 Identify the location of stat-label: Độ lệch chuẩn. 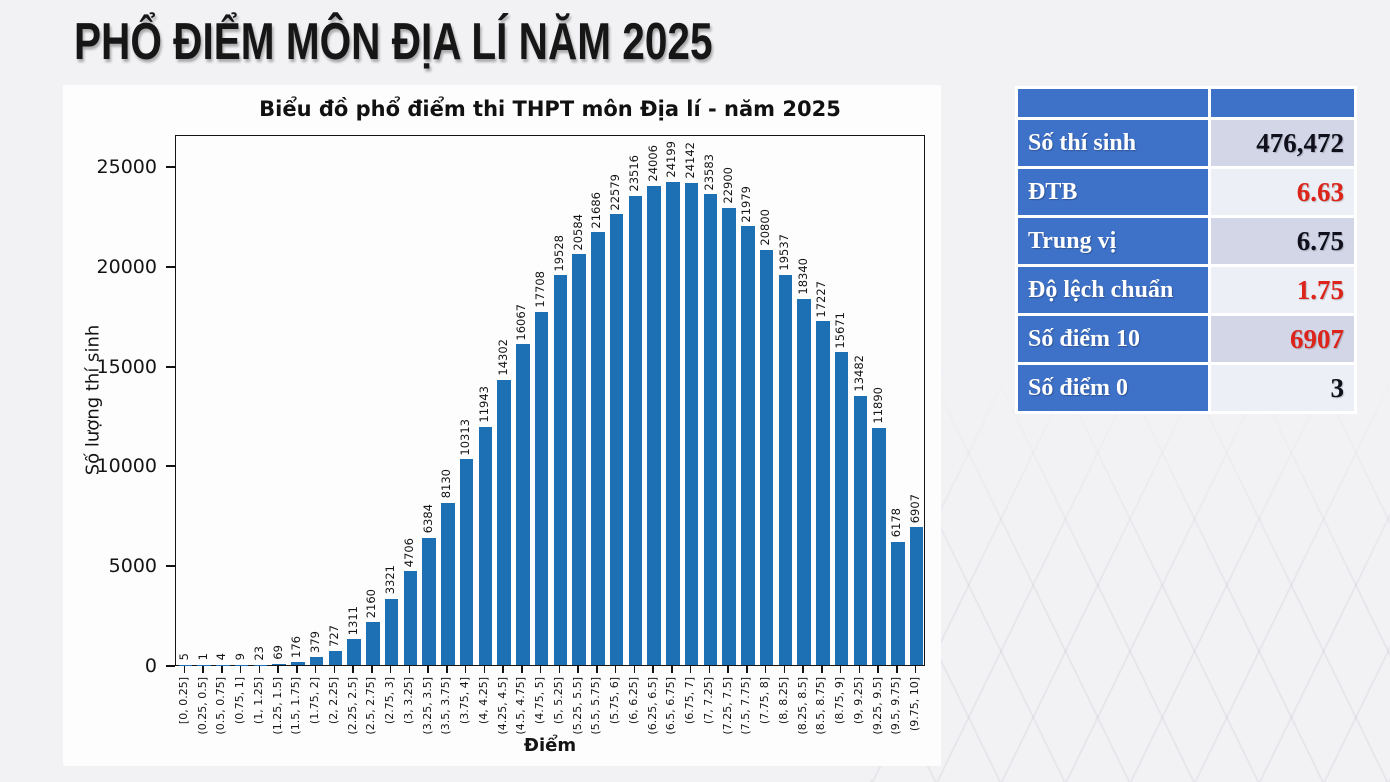
(1113, 290).